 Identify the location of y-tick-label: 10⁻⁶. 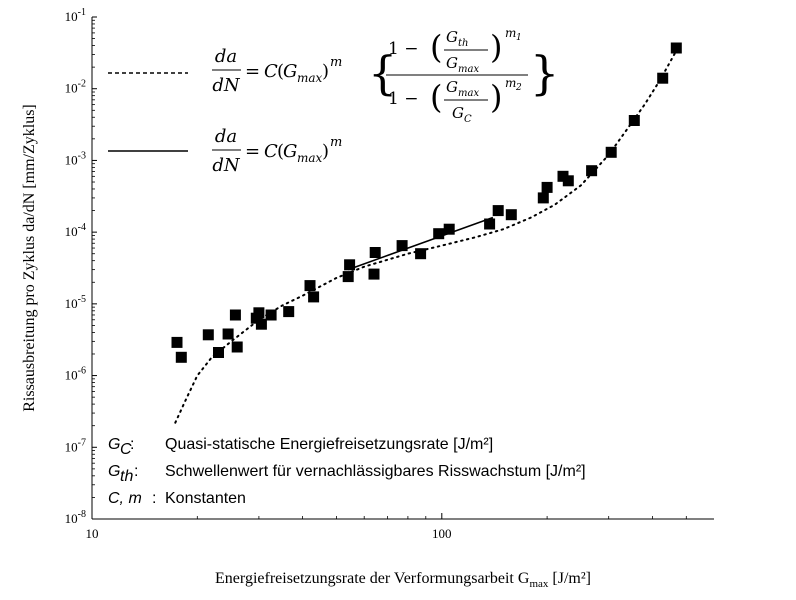
(75, 374).